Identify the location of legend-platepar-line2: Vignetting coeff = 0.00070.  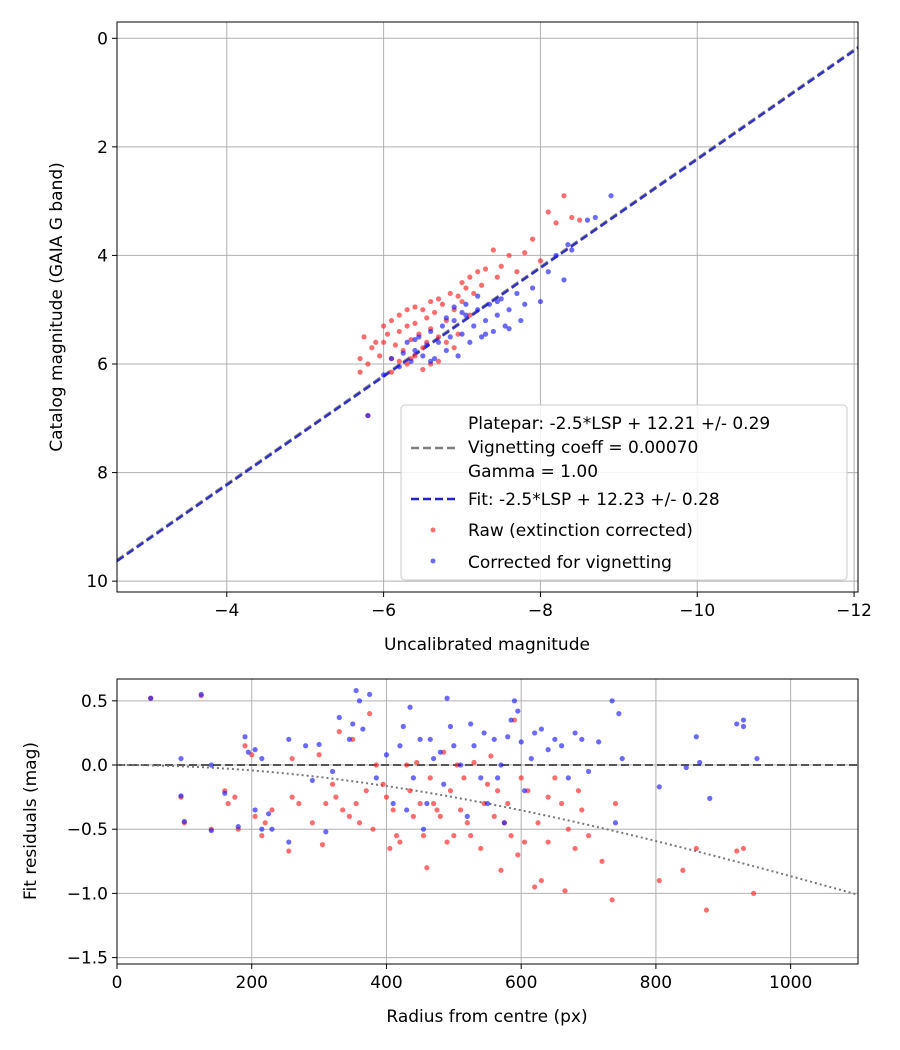
(583, 448).